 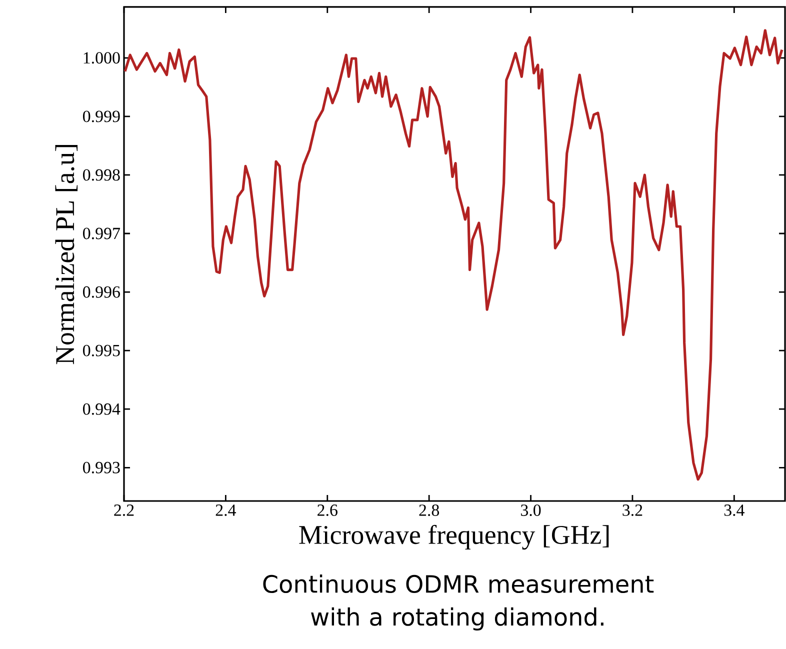 I want to click on text: Continuous ODMR measurement with a rotating diamond., so click(x=458, y=602).